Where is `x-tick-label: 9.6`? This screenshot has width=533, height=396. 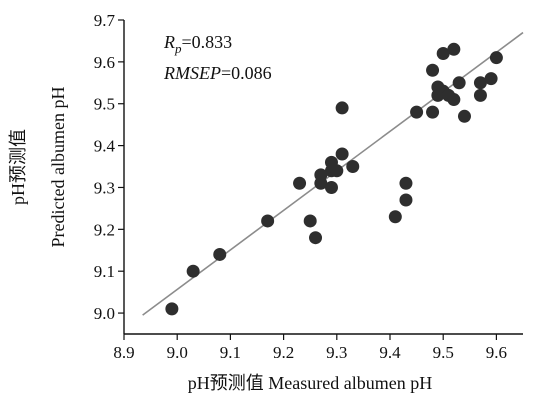 x-tick-label: 9.6 is located at coordinates (496, 352).